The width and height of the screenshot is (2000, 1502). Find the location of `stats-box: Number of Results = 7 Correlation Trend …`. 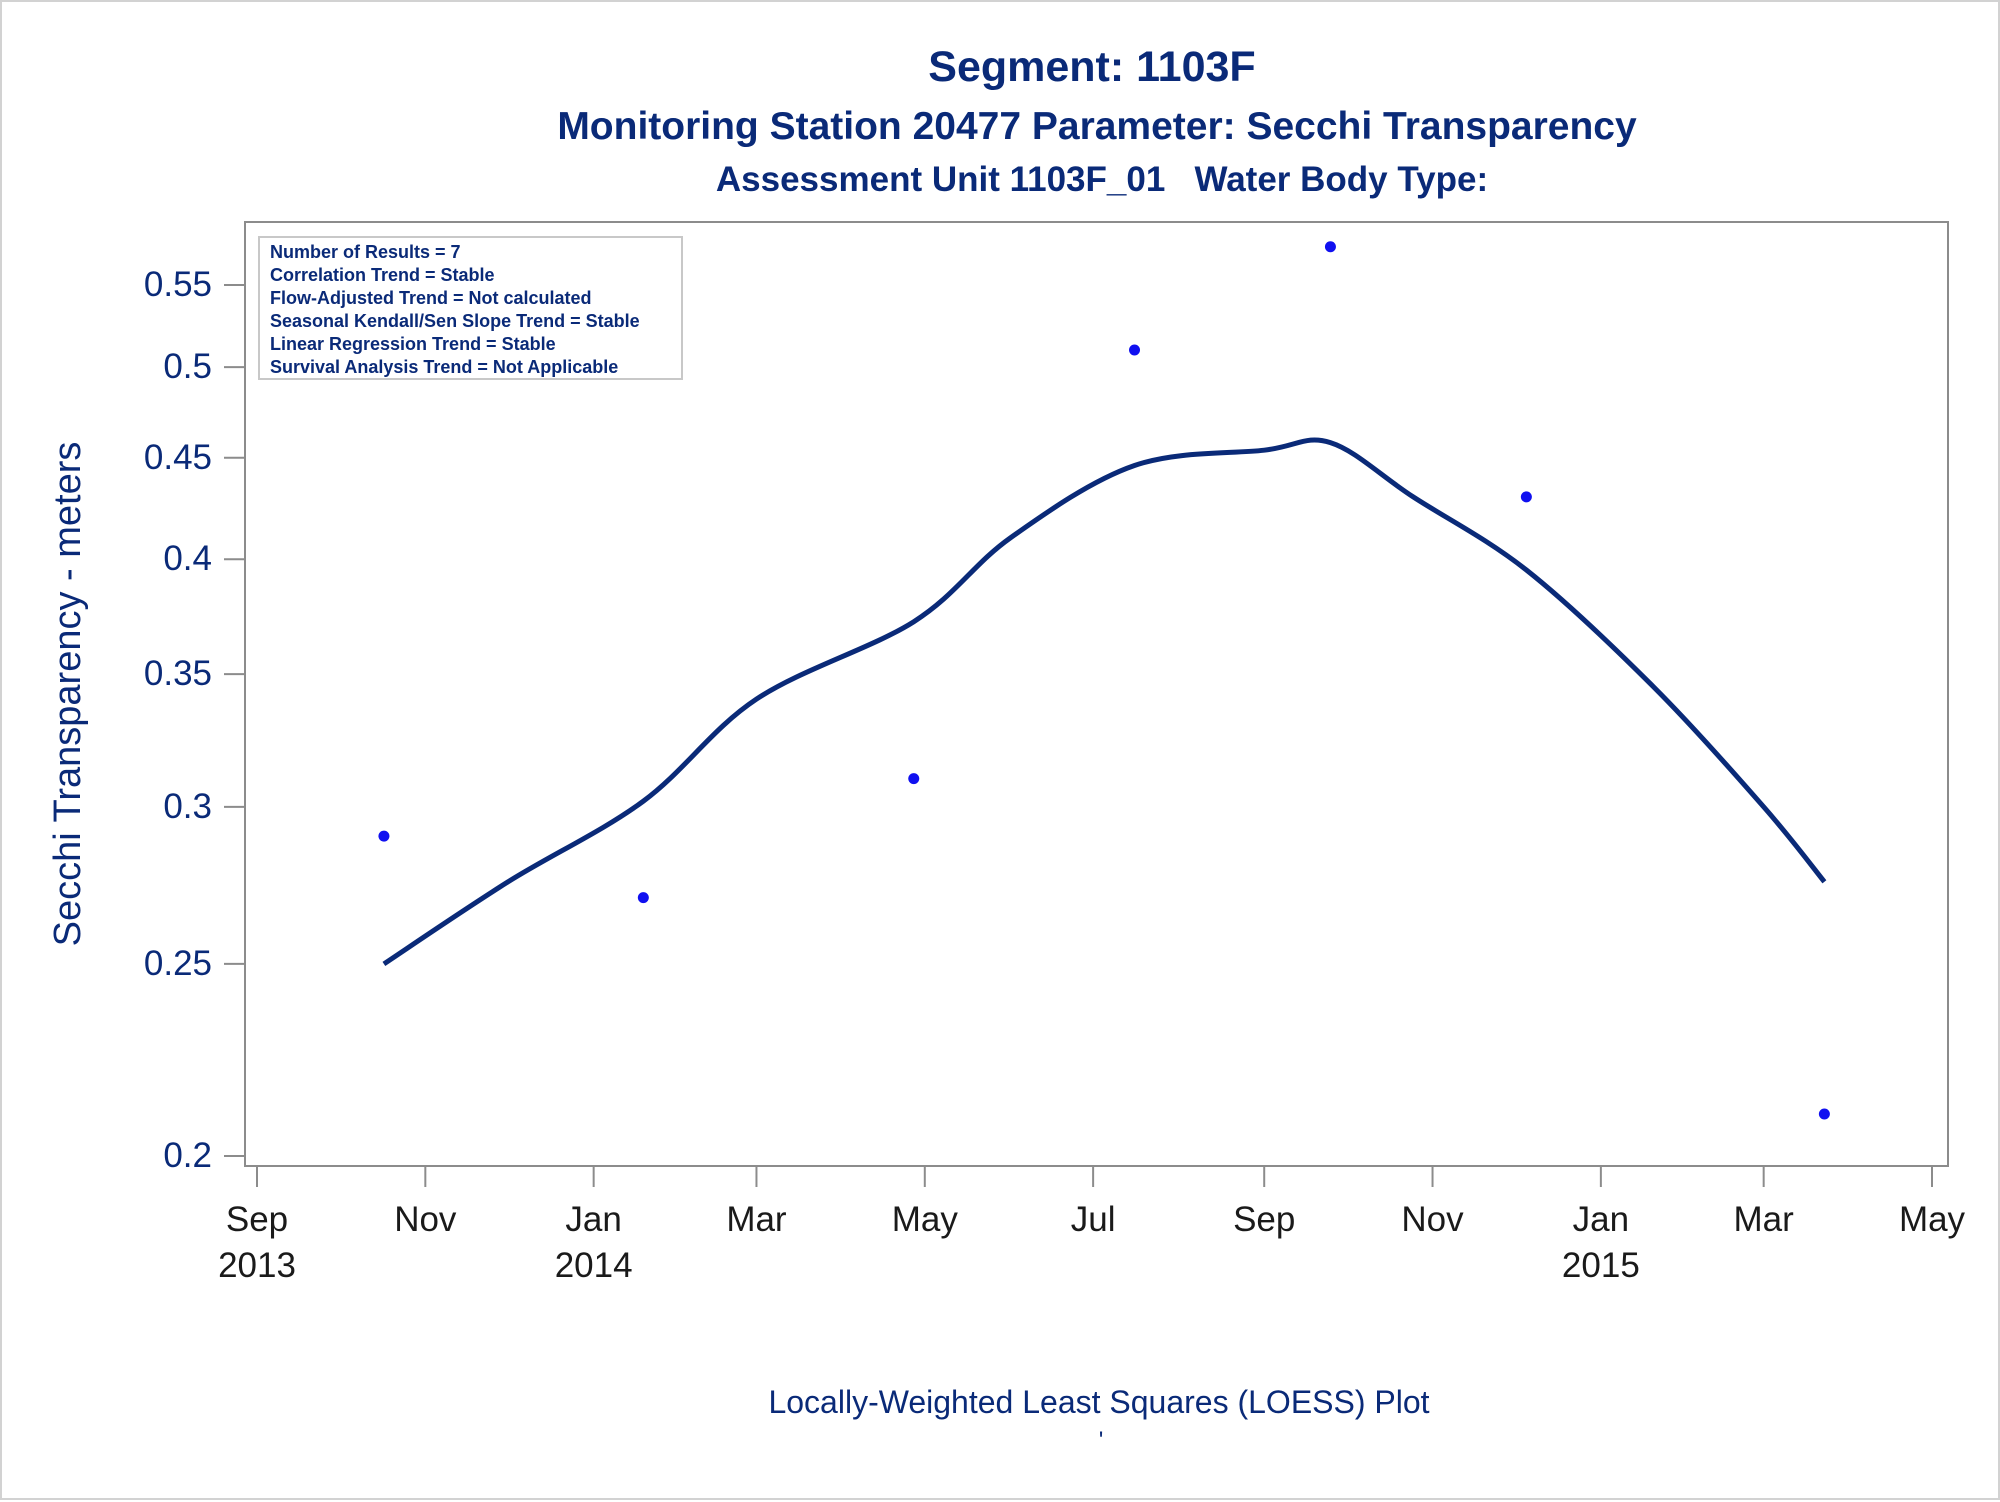

stats-box: Number of Results = 7 Correlation Trend … is located at coordinates (470, 308).